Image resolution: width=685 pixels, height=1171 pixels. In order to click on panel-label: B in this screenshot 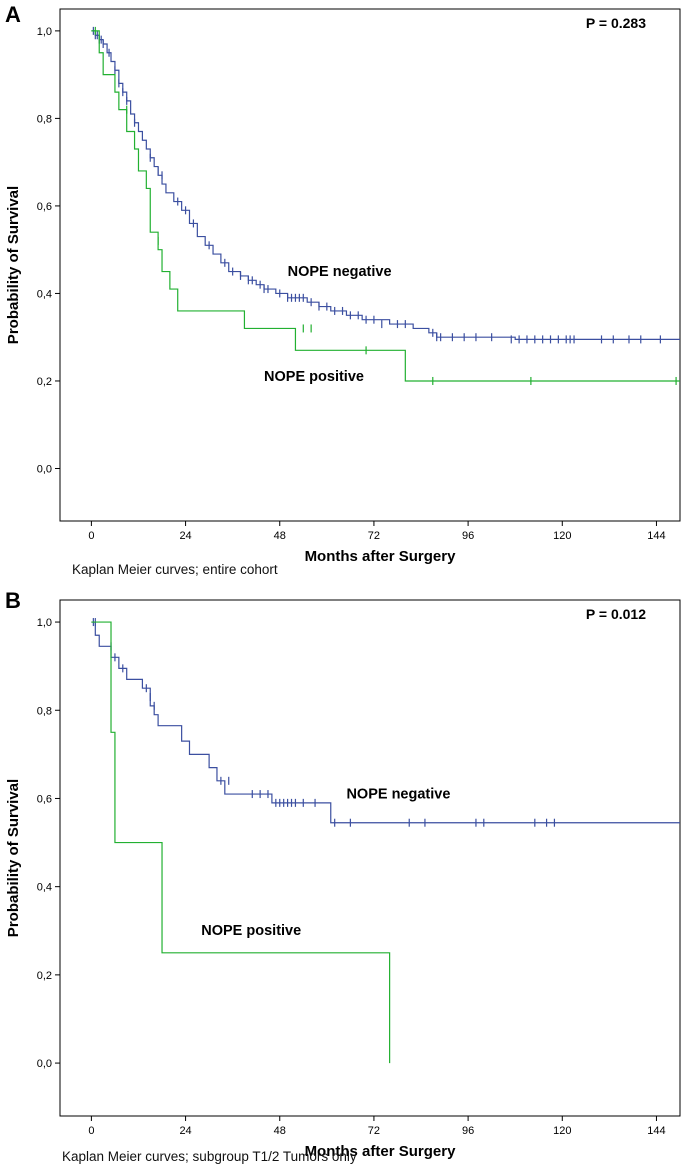, I will do `click(13, 600)`.